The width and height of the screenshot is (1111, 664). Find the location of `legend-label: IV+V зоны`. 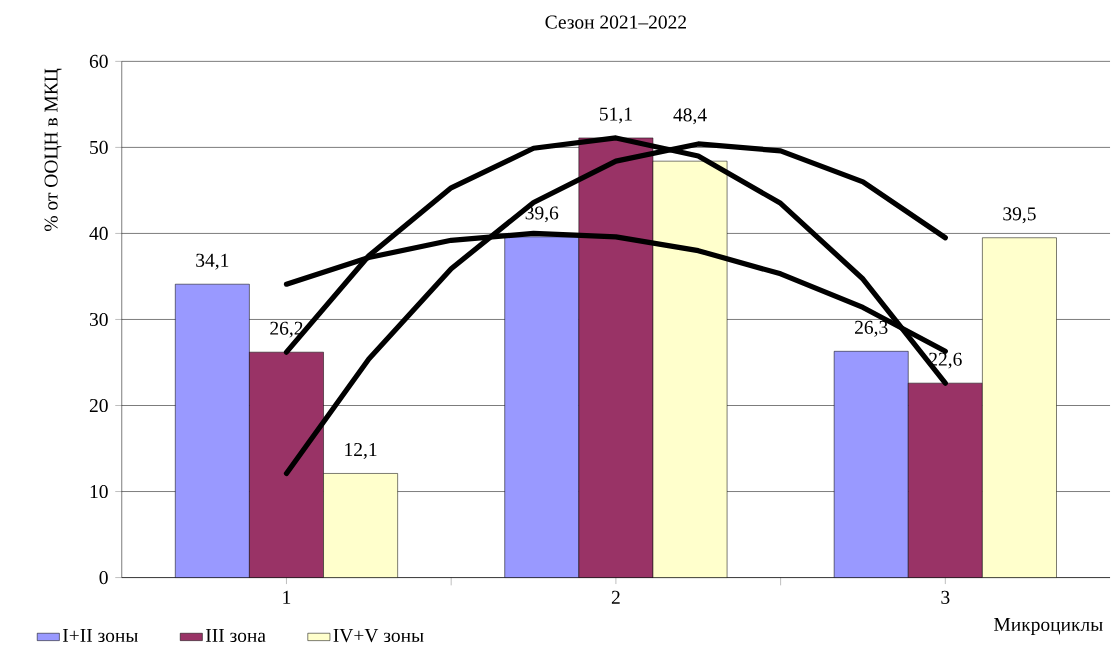

legend-label: IV+V зоны is located at coordinates (378, 636).